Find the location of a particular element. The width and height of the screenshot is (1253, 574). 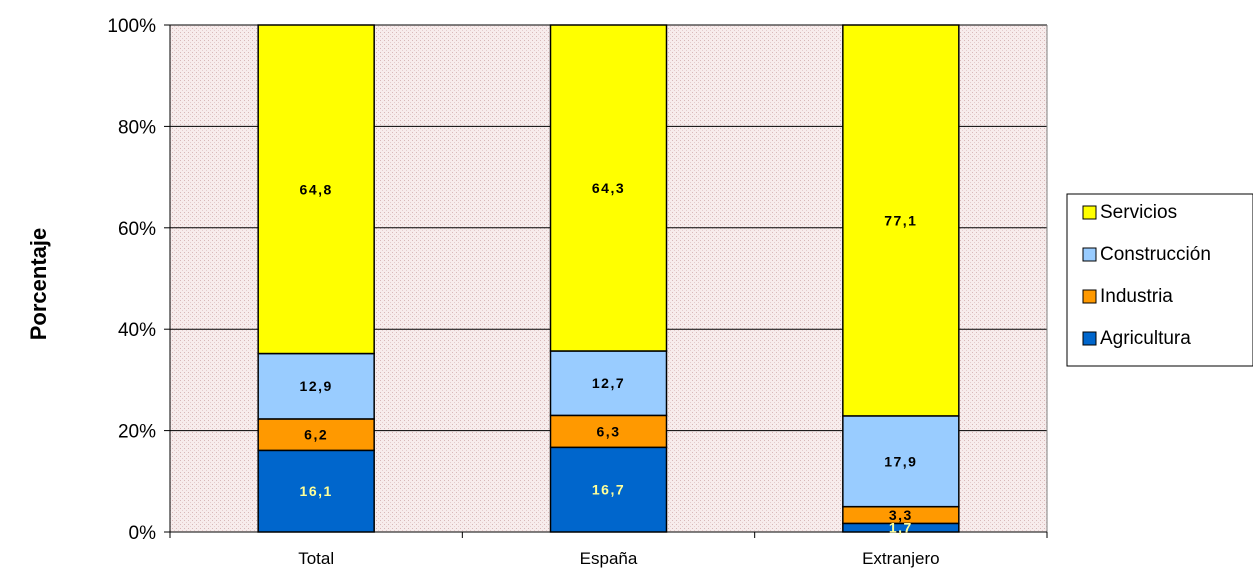

data-label: 17,9 is located at coordinates (900, 461).